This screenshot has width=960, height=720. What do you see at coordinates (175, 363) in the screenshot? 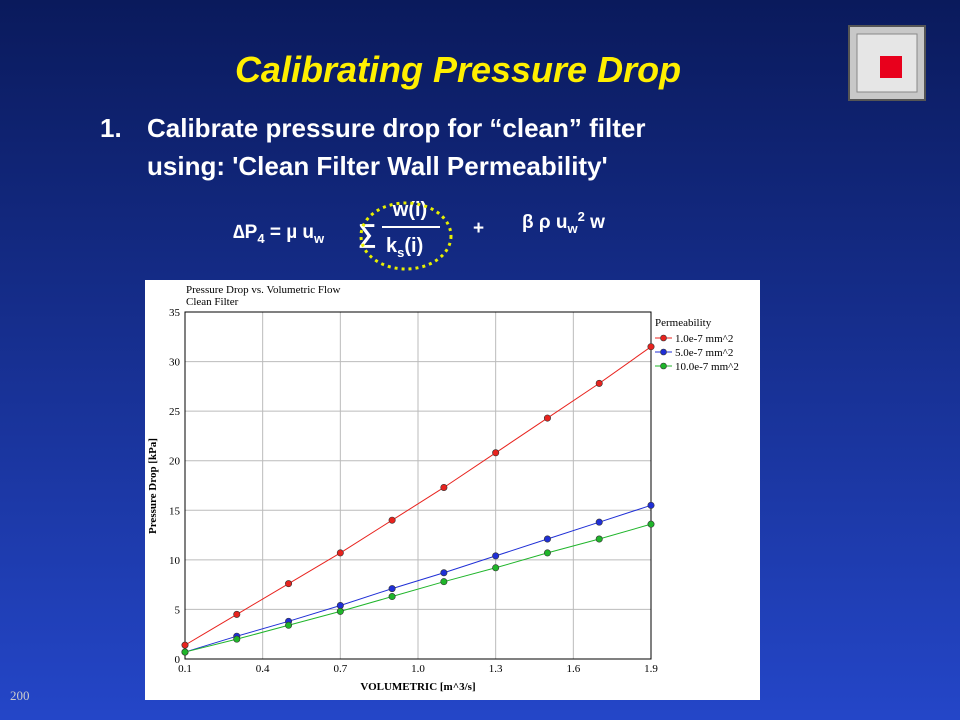
I see `y-tick-label: 30` at bounding box center [175, 363].